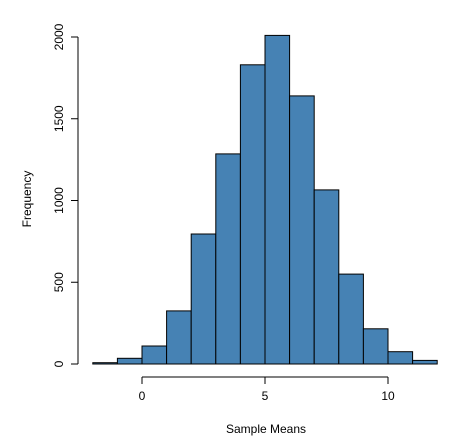 Image resolution: width=474 pixels, height=443 pixels. I want to click on x-axis-title: Sample Means, so click(266, 429).